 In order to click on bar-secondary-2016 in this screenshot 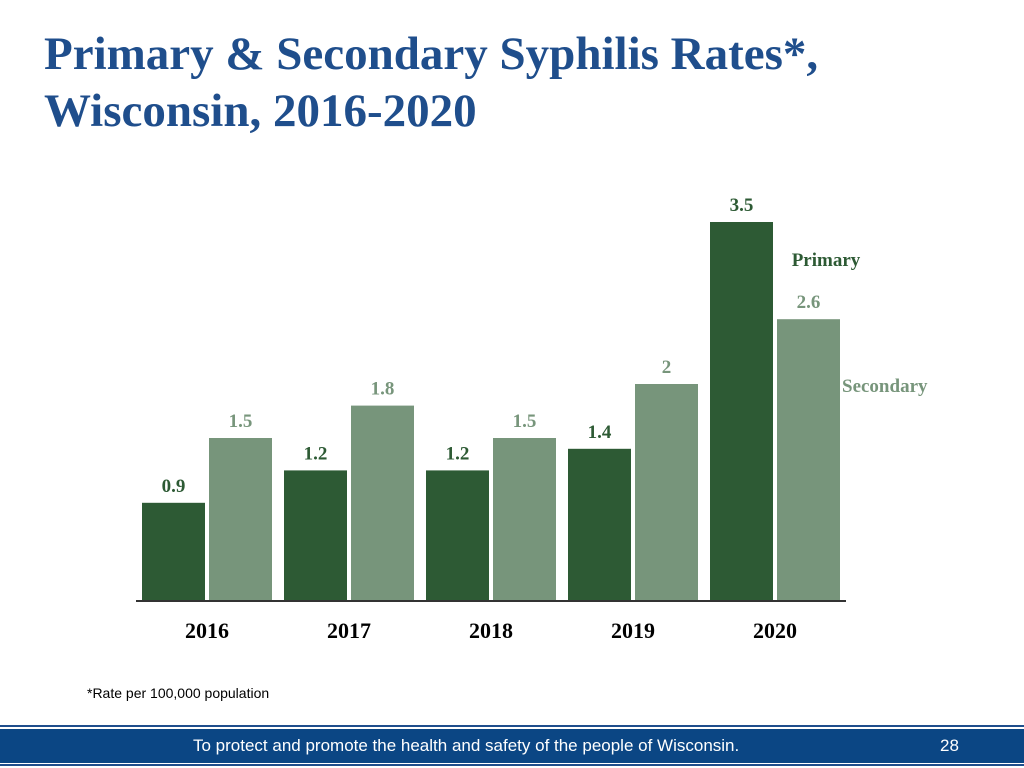, I will do `click(240, 519)`.